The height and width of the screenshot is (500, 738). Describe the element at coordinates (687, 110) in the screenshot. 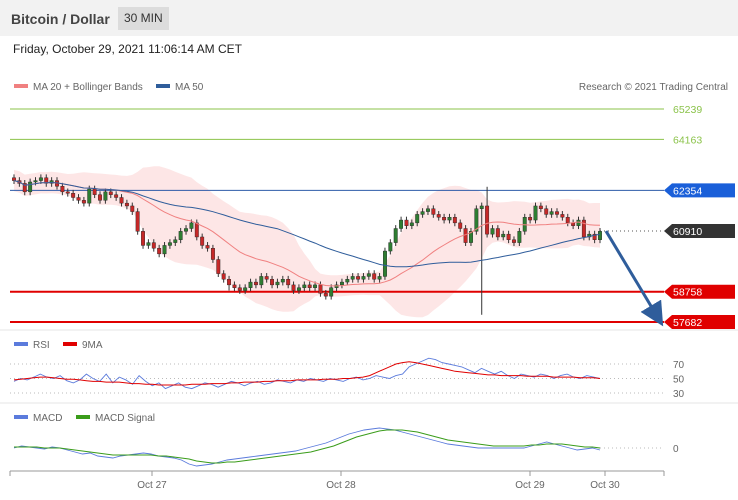

I see `level-label-resistance: 65239` at that location.